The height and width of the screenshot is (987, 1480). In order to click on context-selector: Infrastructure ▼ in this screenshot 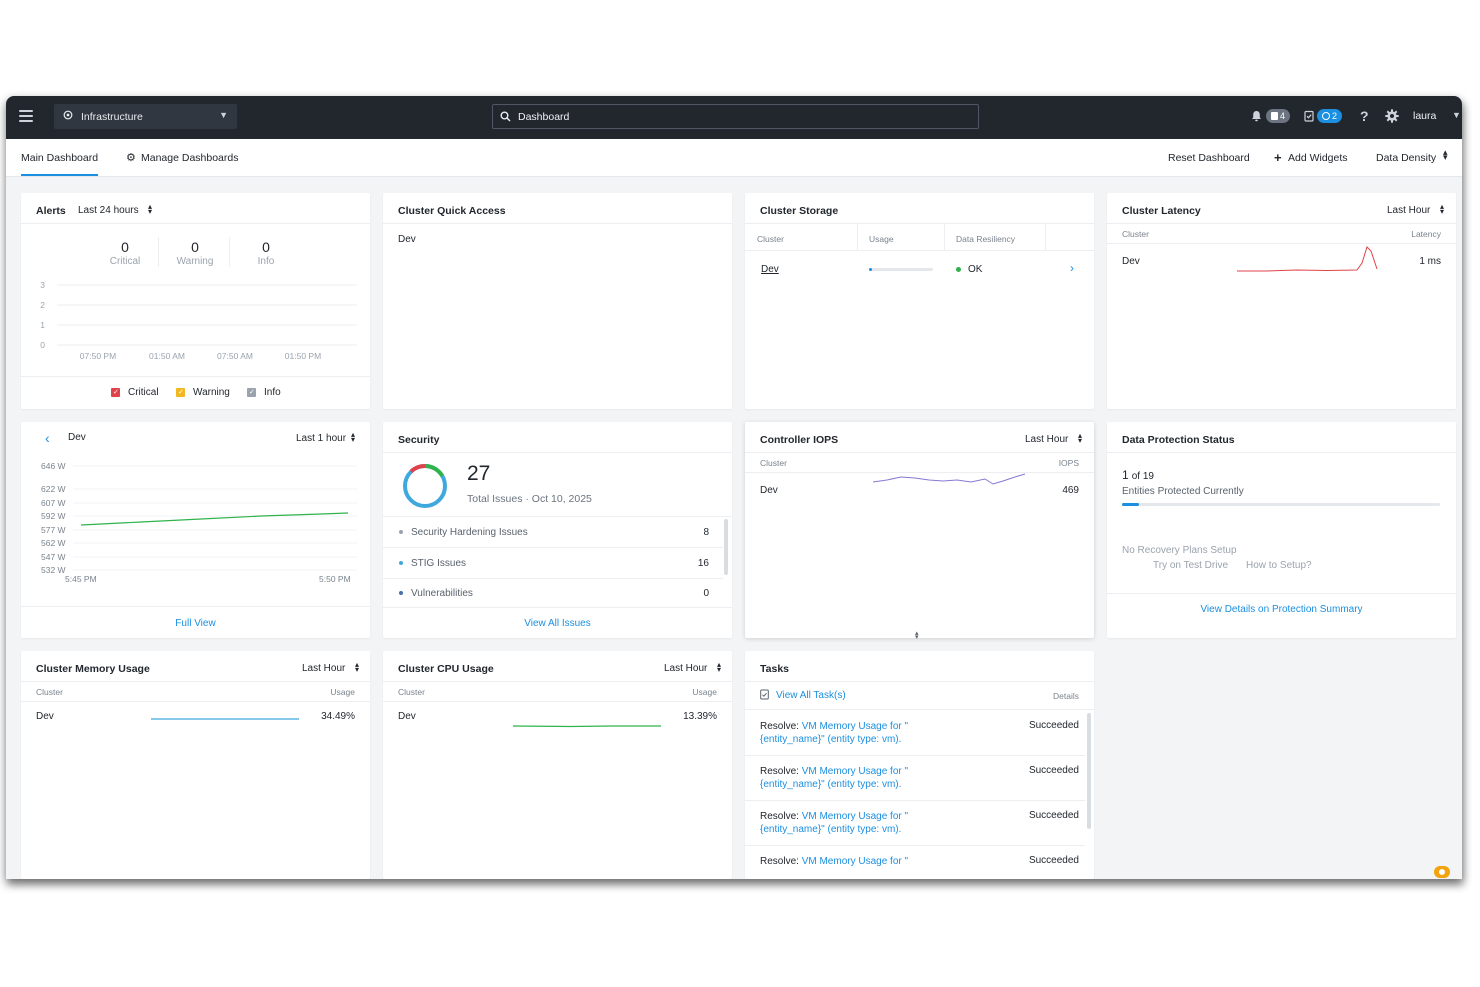, I will do `click(145, 116)`.